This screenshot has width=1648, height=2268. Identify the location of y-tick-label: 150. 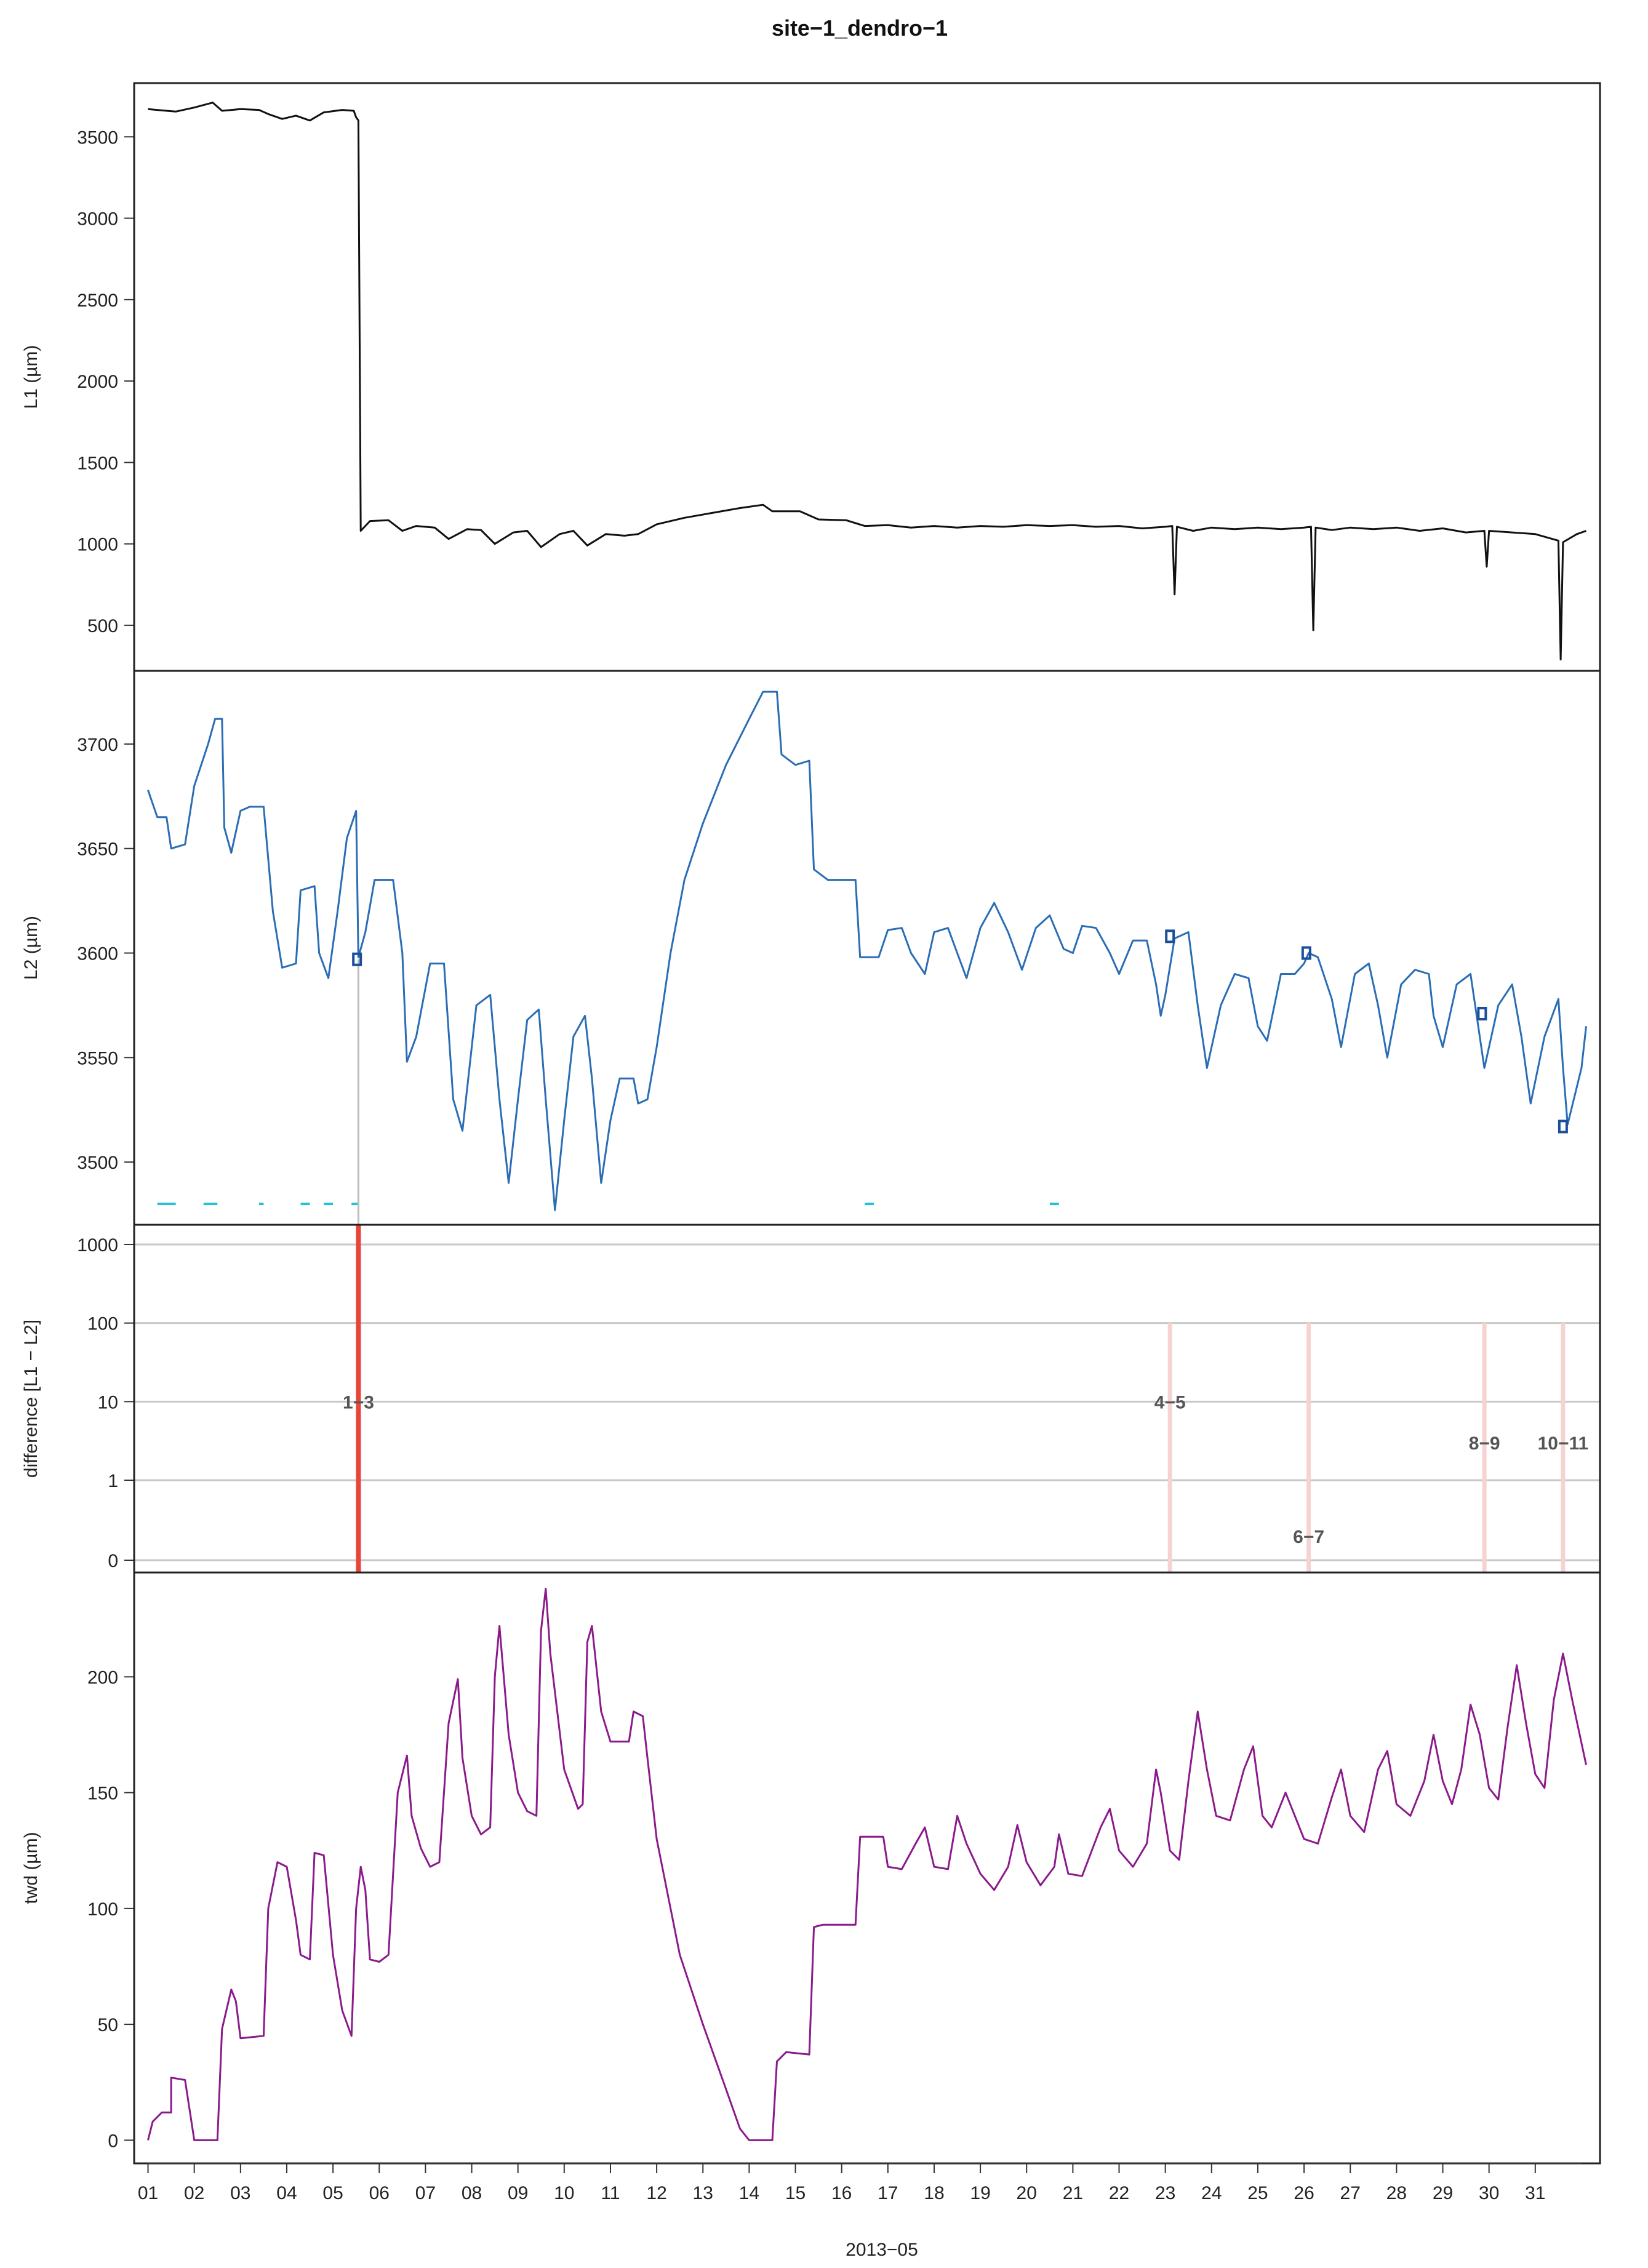
(102, 1794).